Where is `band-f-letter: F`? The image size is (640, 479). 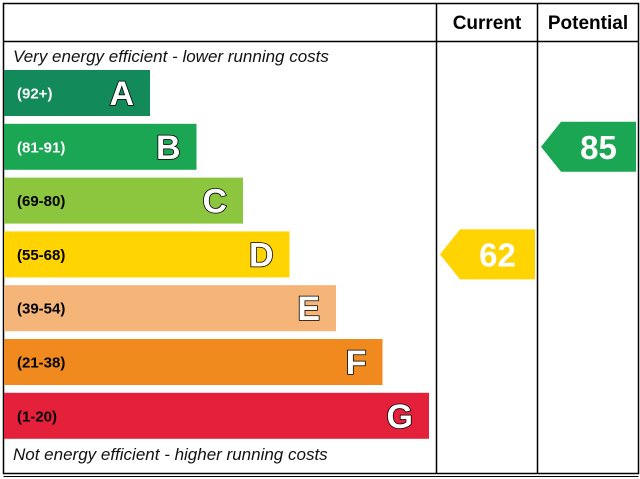 band-f-letter: F is located at coordinates (356, 363).